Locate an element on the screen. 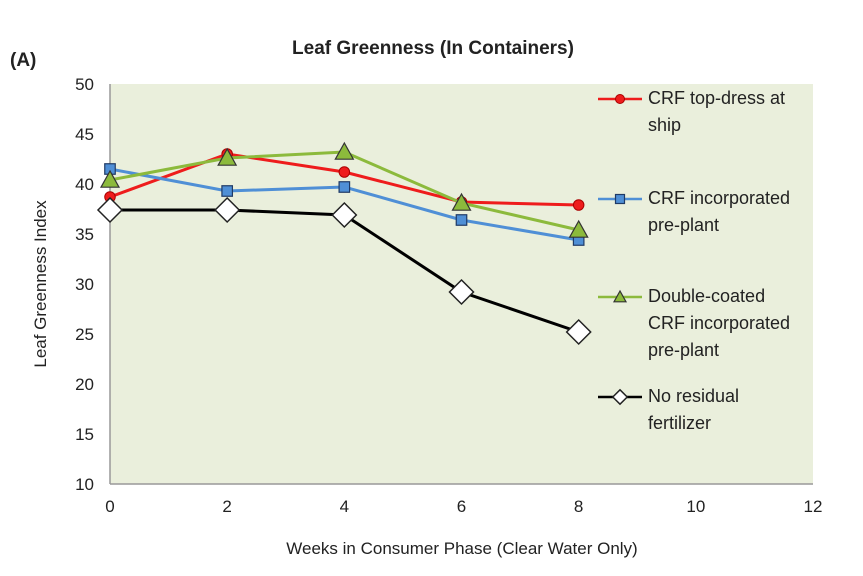 This screenshot has height=576, width=863. x-tick-label: 8 is located at coordinates (578, 506).